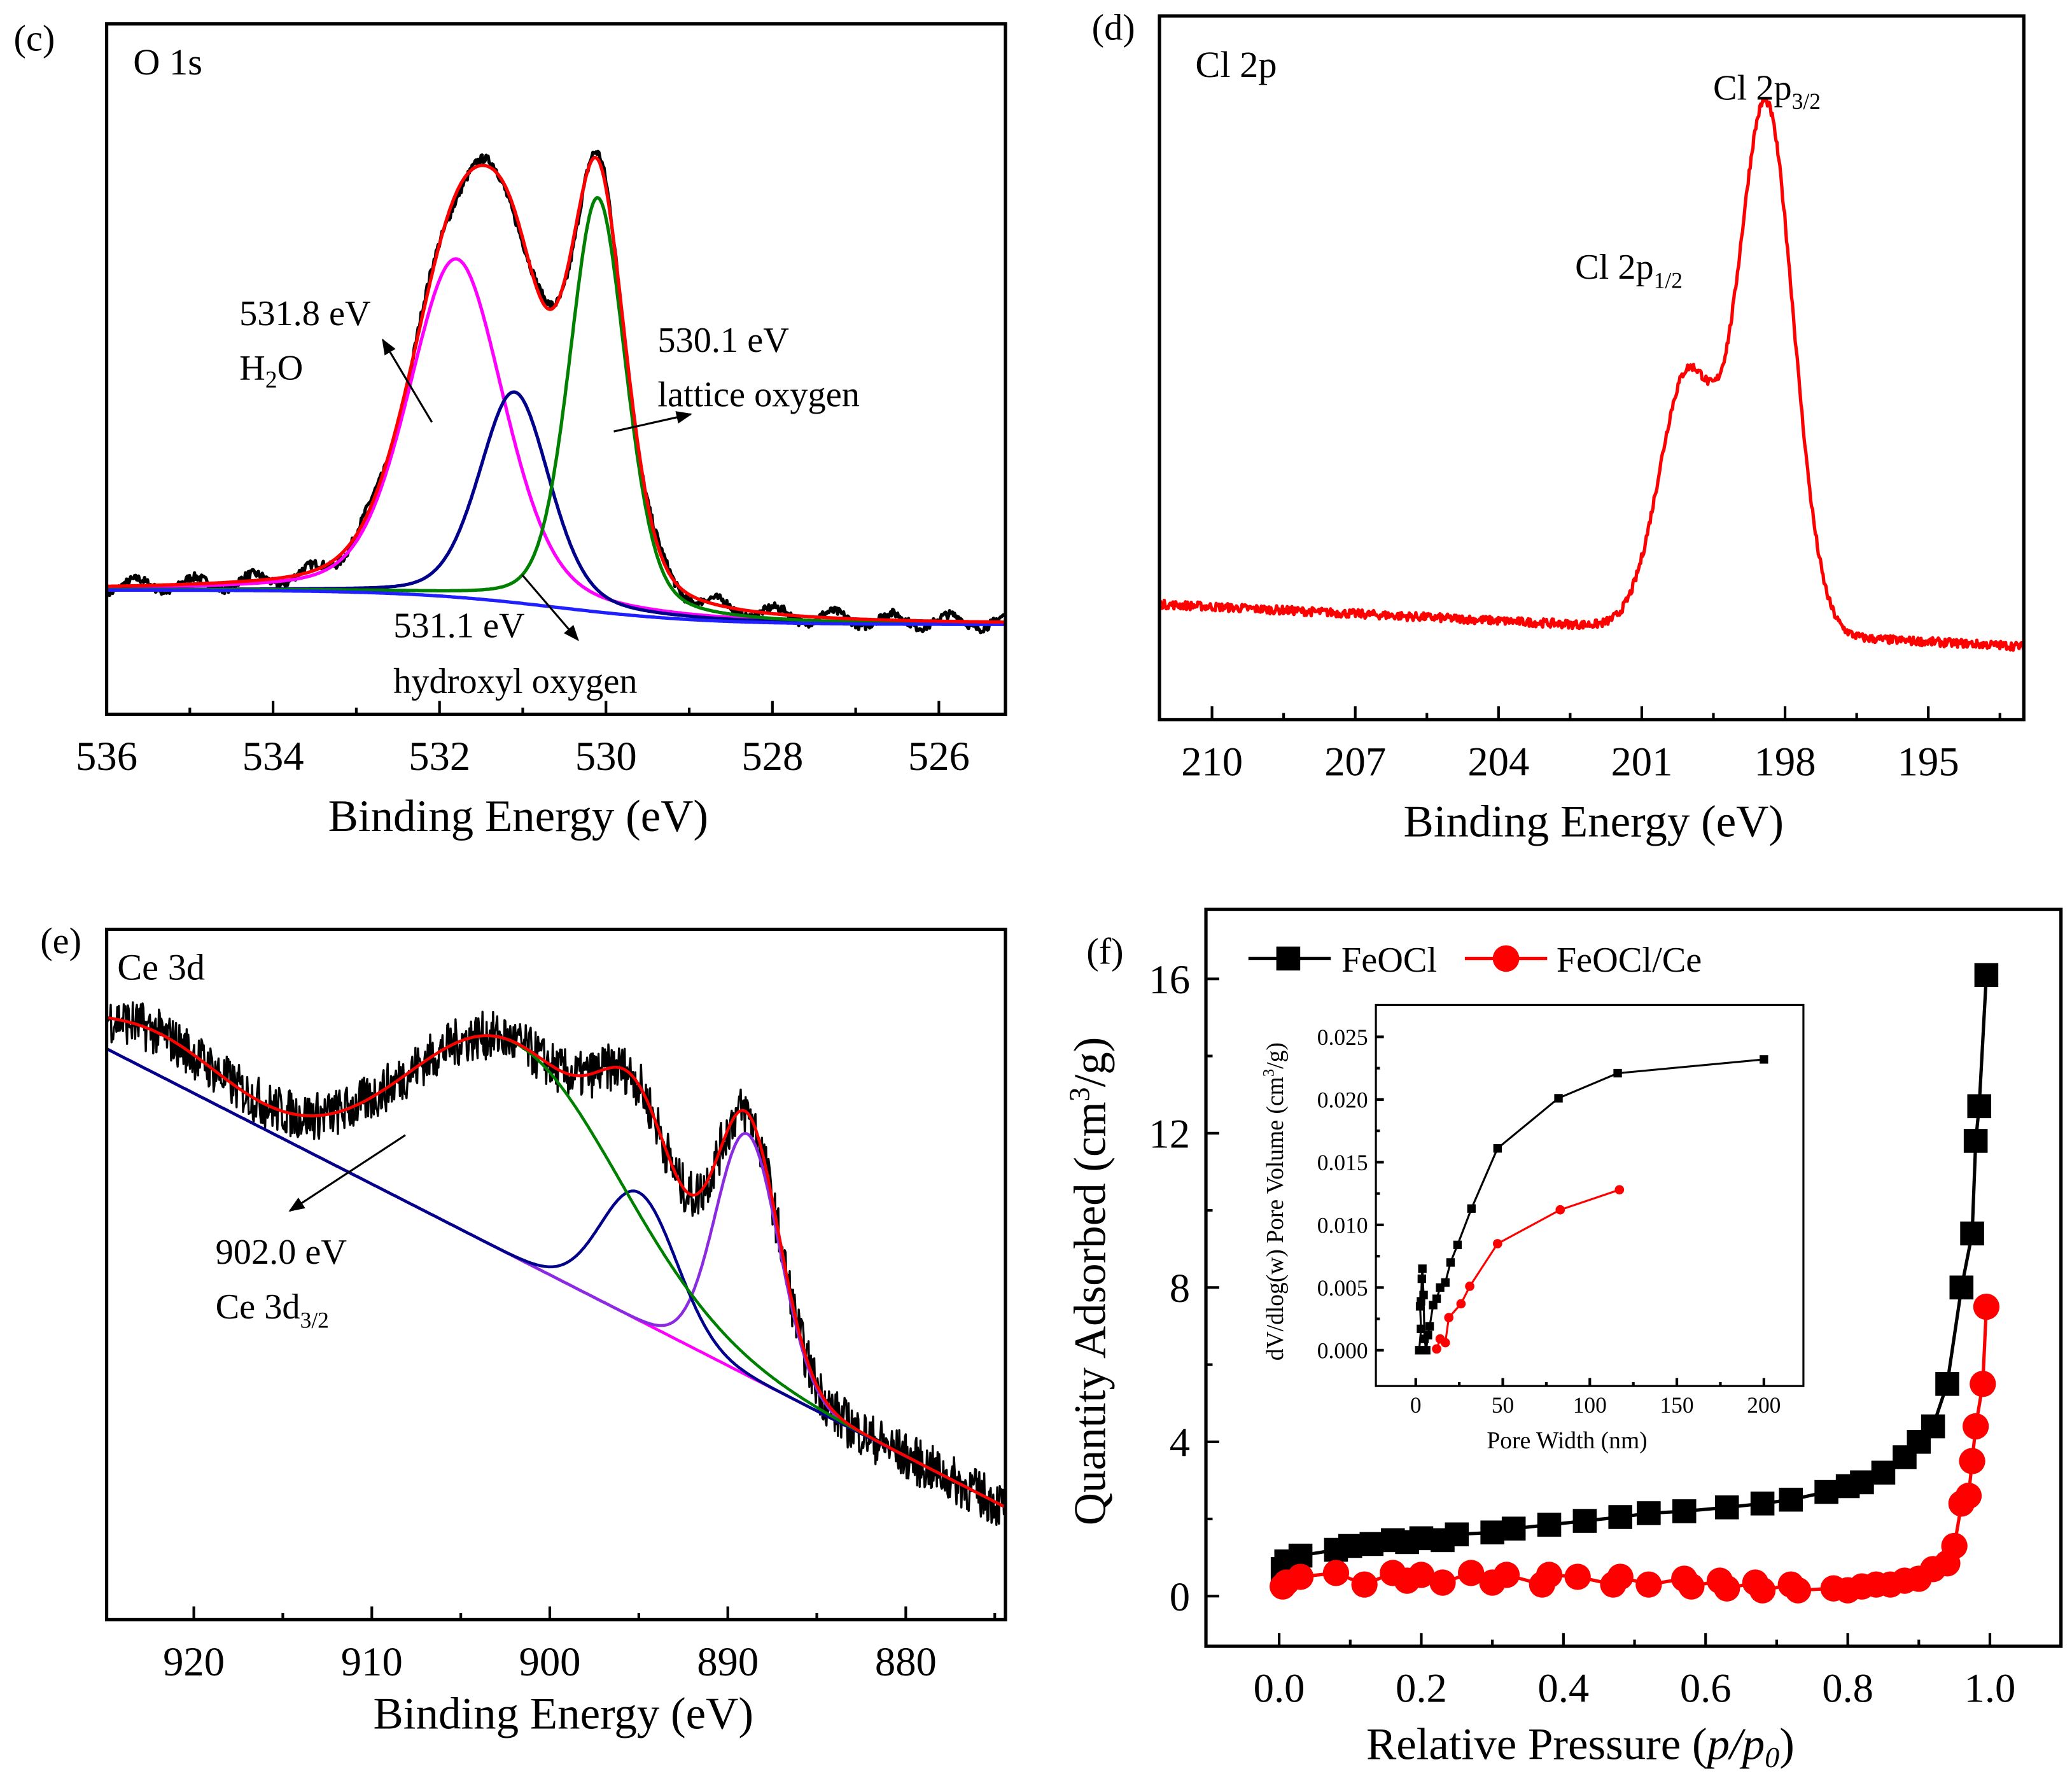 The image size is (2072, 1783). I want to click on x-tick-label: 210, so click(1212, 761).